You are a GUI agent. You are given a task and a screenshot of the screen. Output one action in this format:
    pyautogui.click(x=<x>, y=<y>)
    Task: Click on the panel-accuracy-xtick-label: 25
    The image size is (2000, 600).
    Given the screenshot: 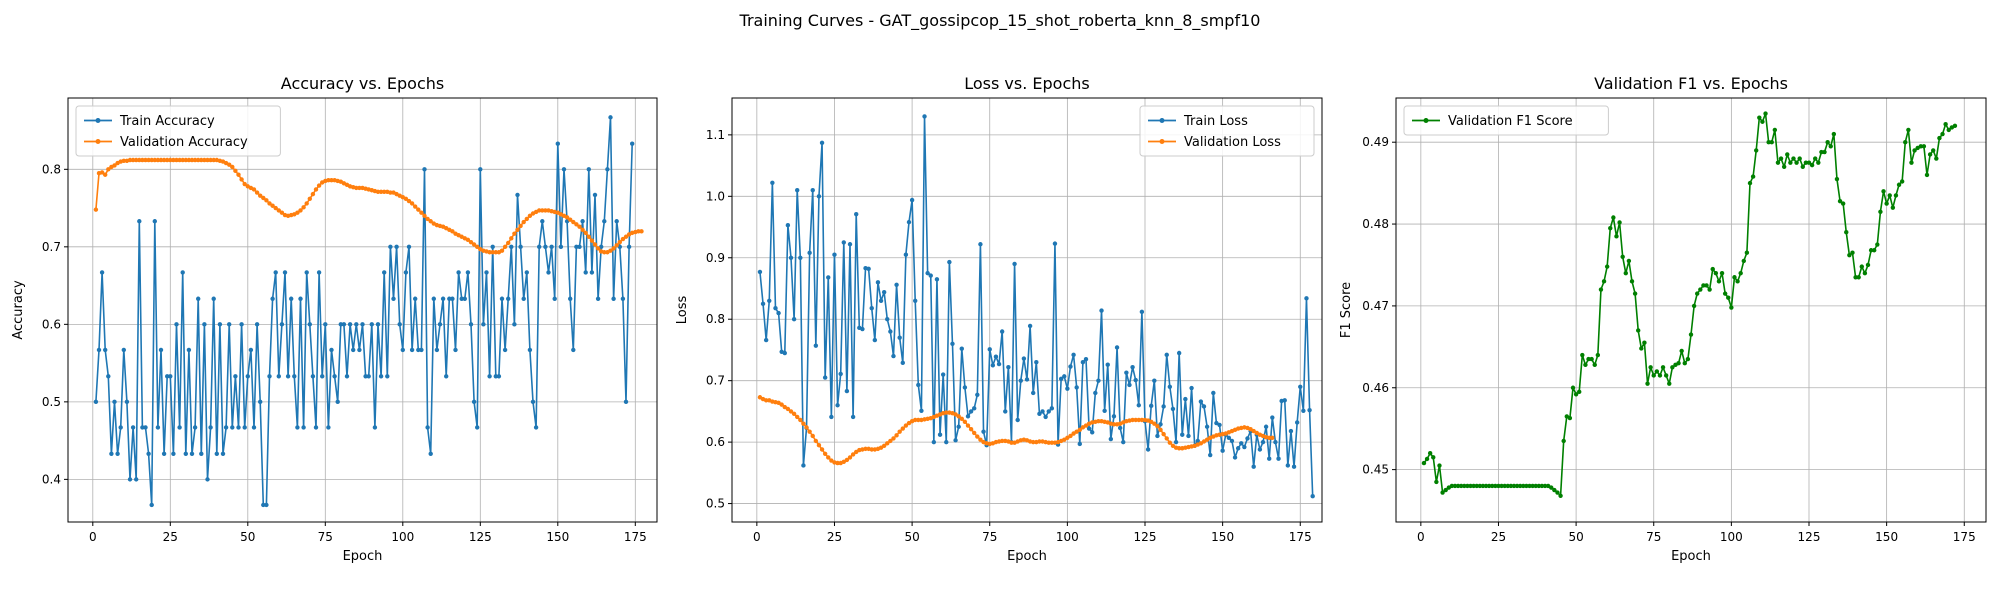 What is the action you would take?
    pyautogui.click(x=170, y=537)
    